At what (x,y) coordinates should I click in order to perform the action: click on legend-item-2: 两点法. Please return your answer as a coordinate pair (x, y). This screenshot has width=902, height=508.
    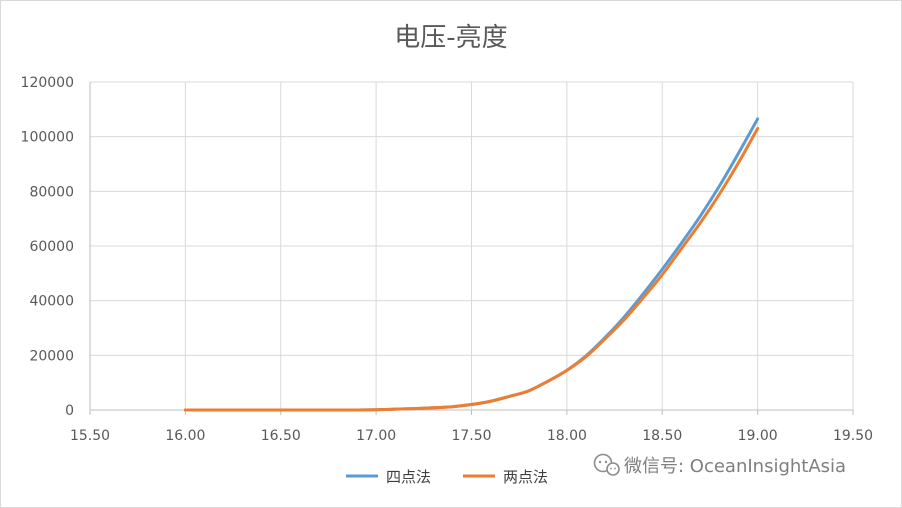
    Looking at the image, I should click on (505, 477).